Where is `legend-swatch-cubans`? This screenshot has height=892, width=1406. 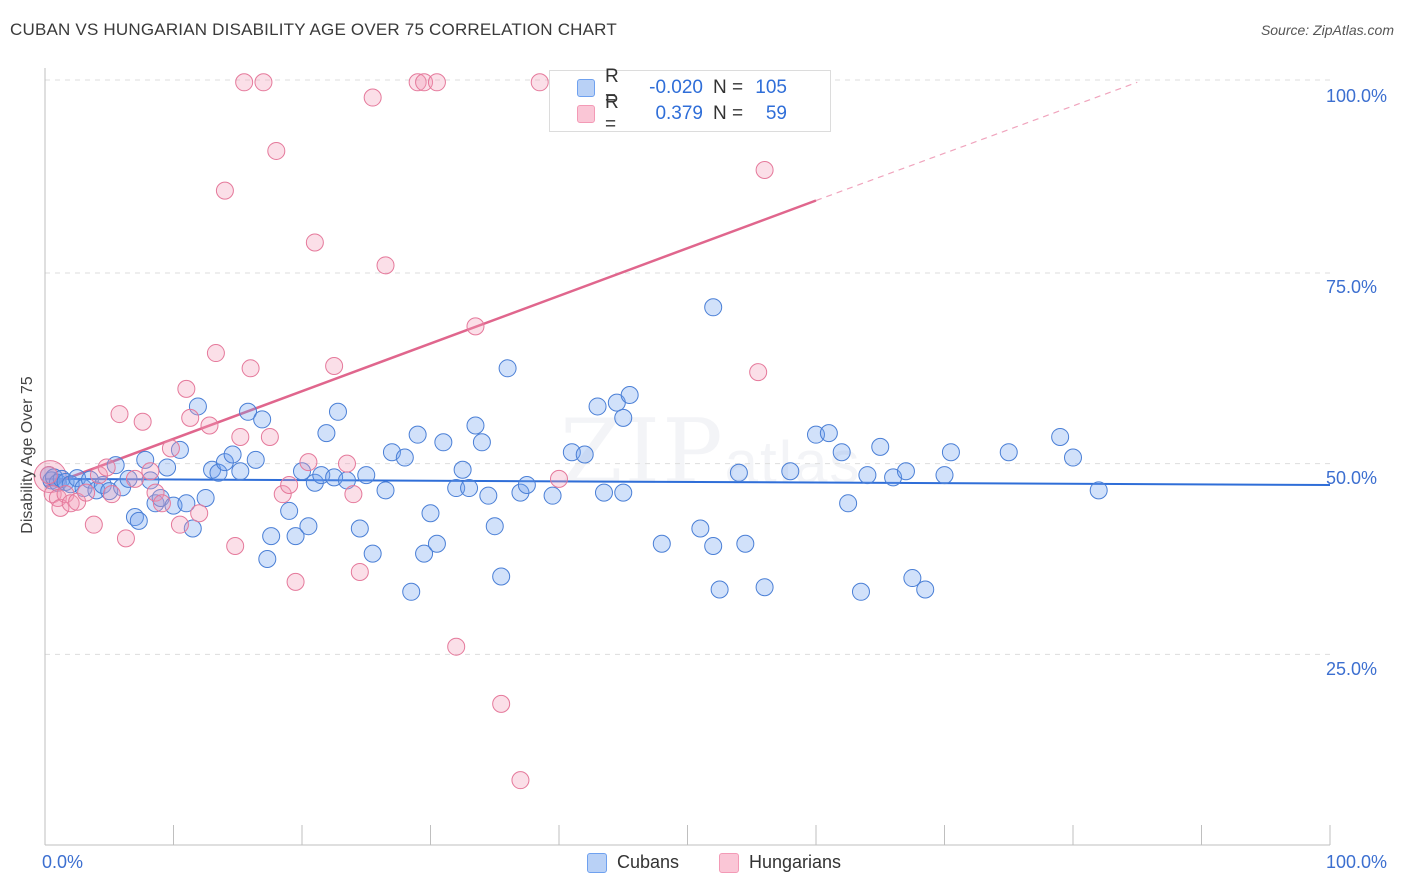 legend-swatch-cubans is located at coordinates (597, 862).